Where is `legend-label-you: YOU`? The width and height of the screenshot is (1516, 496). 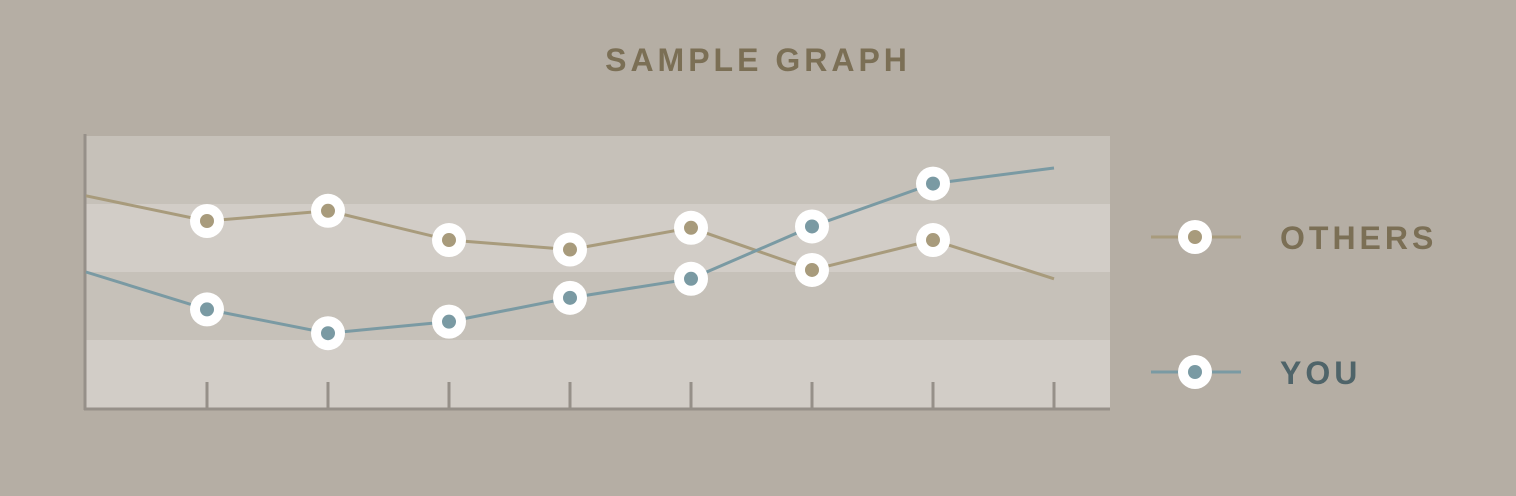 legend-label-you: YOU is located at coordinates (1320, 373).